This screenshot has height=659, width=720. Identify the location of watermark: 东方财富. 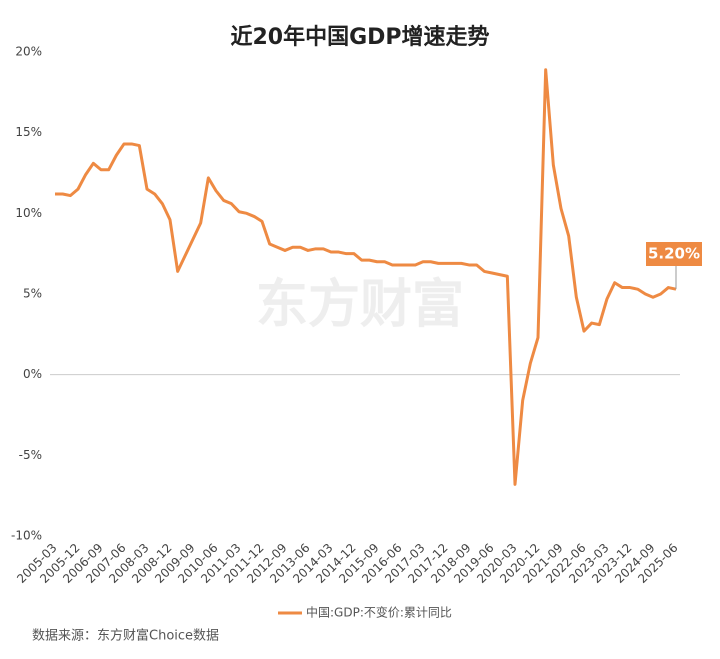
(360, 305).